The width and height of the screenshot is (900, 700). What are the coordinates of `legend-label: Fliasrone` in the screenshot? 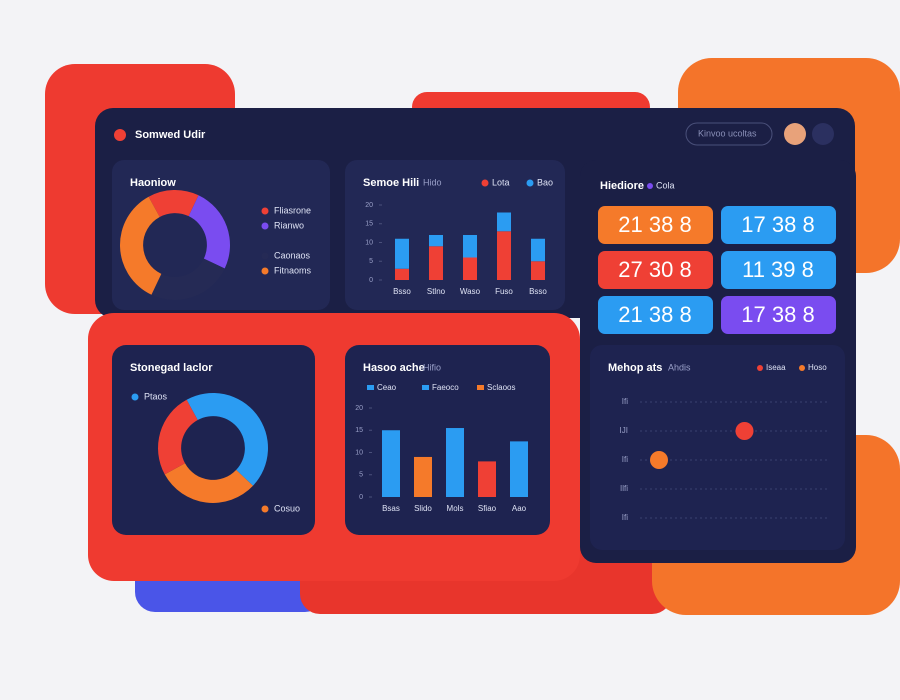 It's located at (292, 210).